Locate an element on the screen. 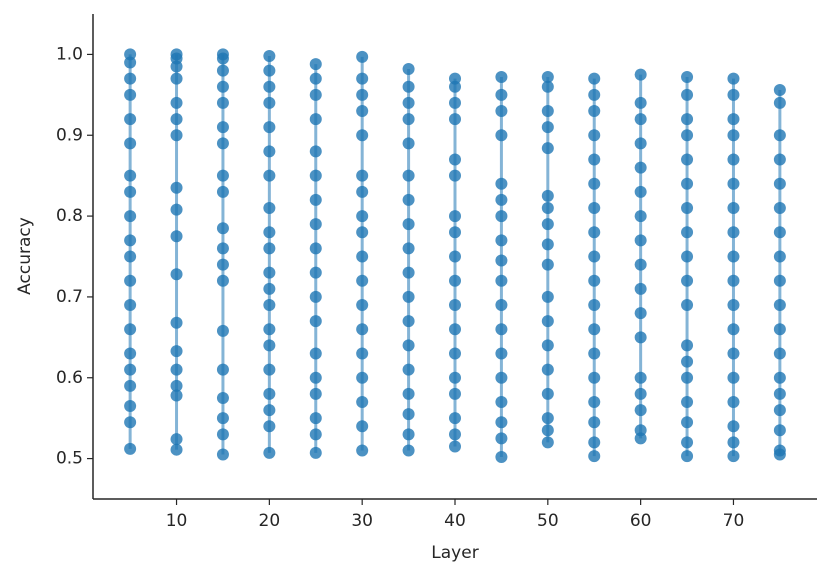  y-tick-label: 0.9 is located at coordinates (69, 135).